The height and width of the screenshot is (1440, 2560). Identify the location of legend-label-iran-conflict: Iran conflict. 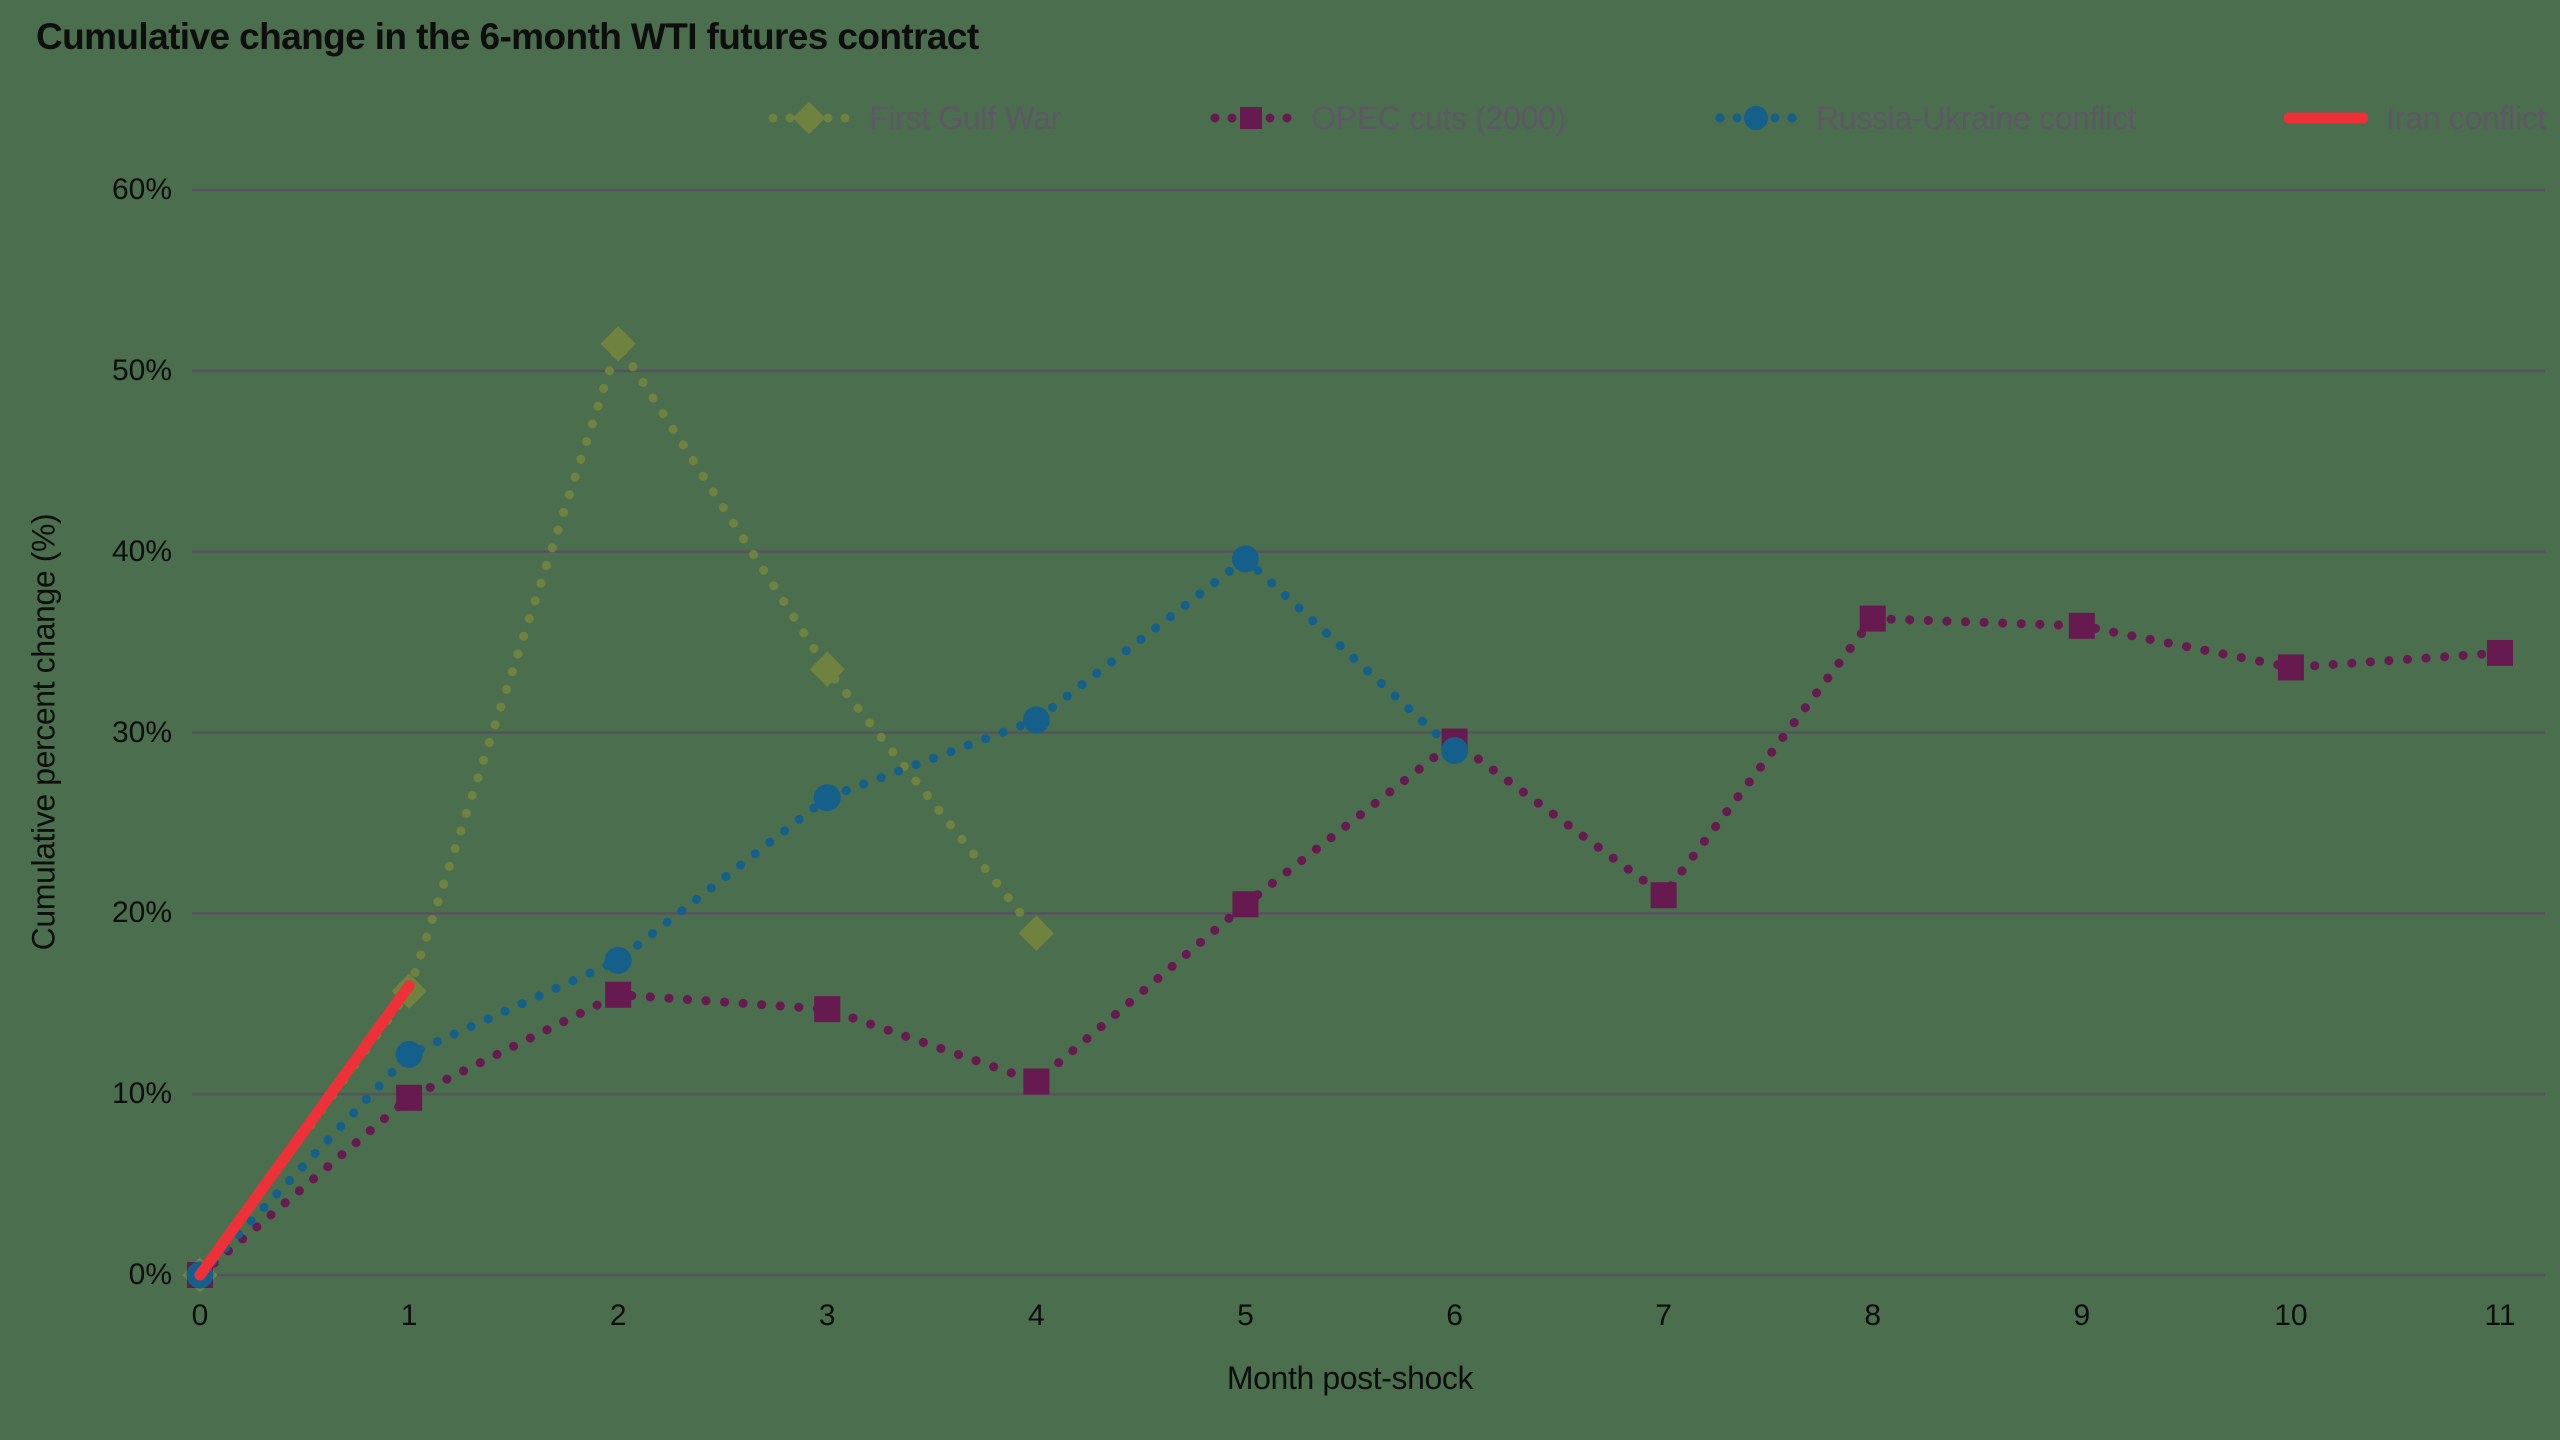
(2466, 117).